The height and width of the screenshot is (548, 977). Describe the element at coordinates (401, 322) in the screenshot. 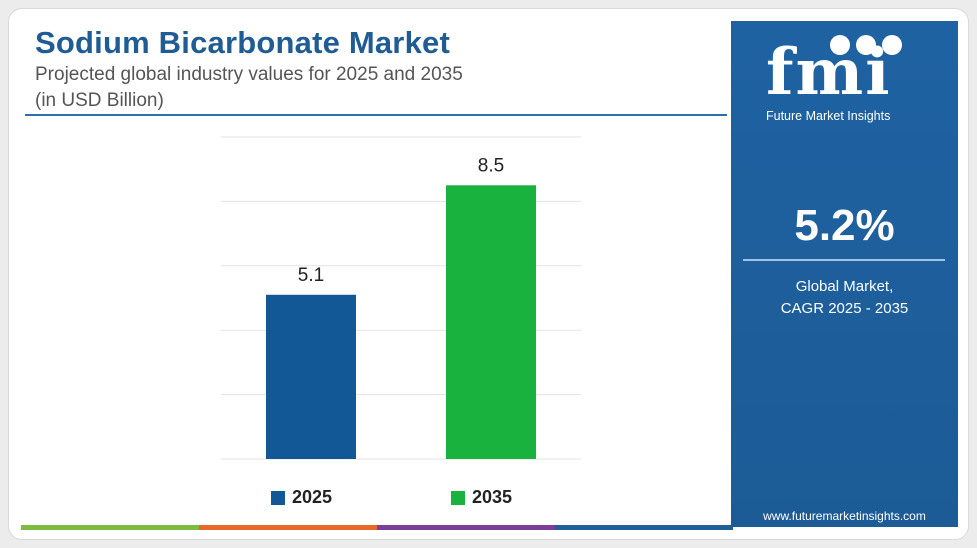

I see `bars` at that location.